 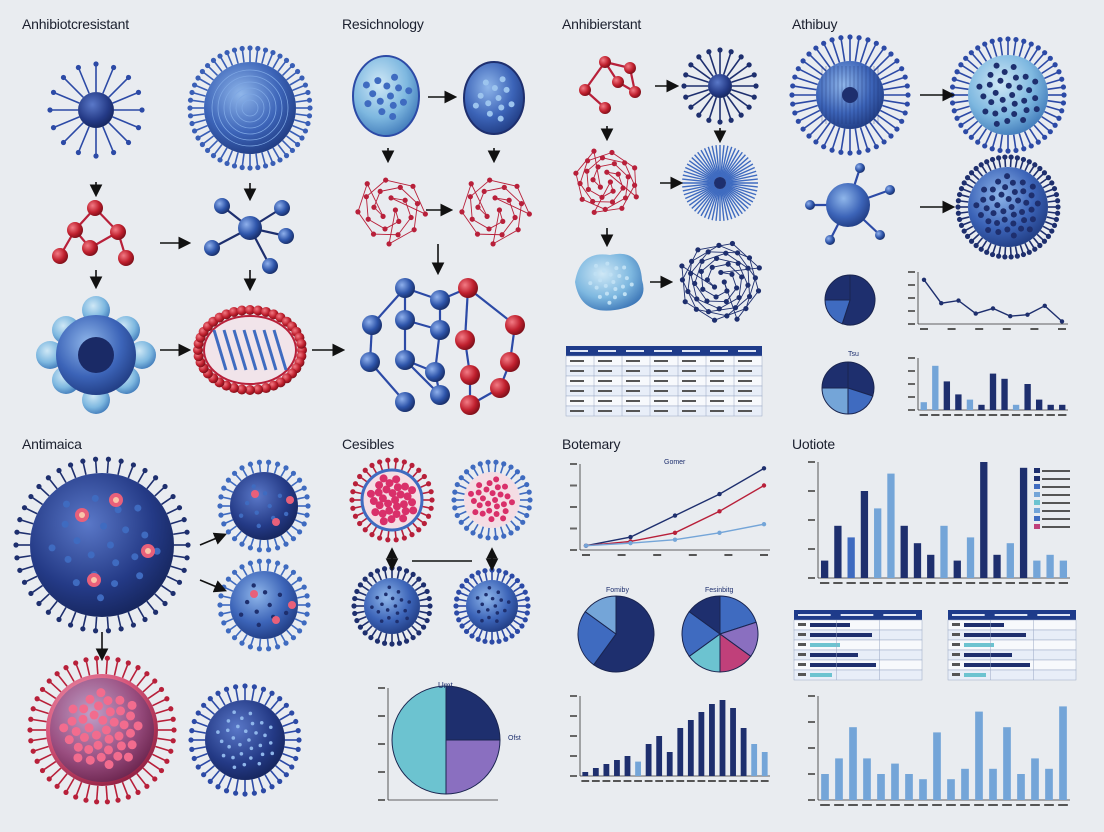 What do you see at coordinates (442, 346) in the screenshot?
I see `molecule-network-large` at bounding box center [442, 346].